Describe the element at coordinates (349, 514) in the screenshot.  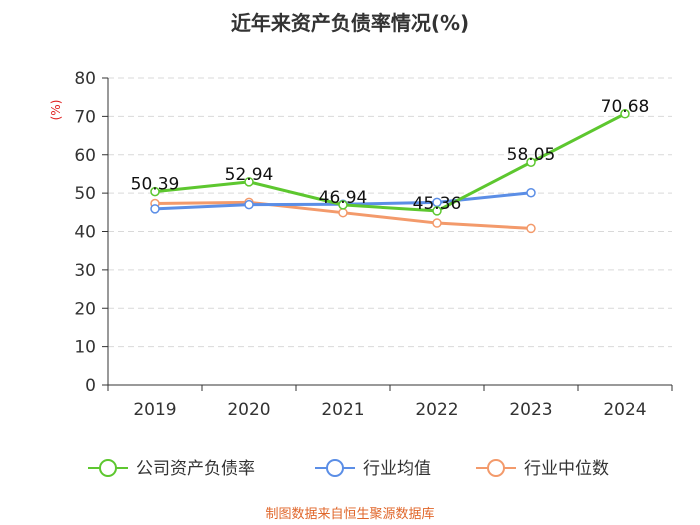
I see `source-note: 制图数据来自恒生聚源数据库` at that location.